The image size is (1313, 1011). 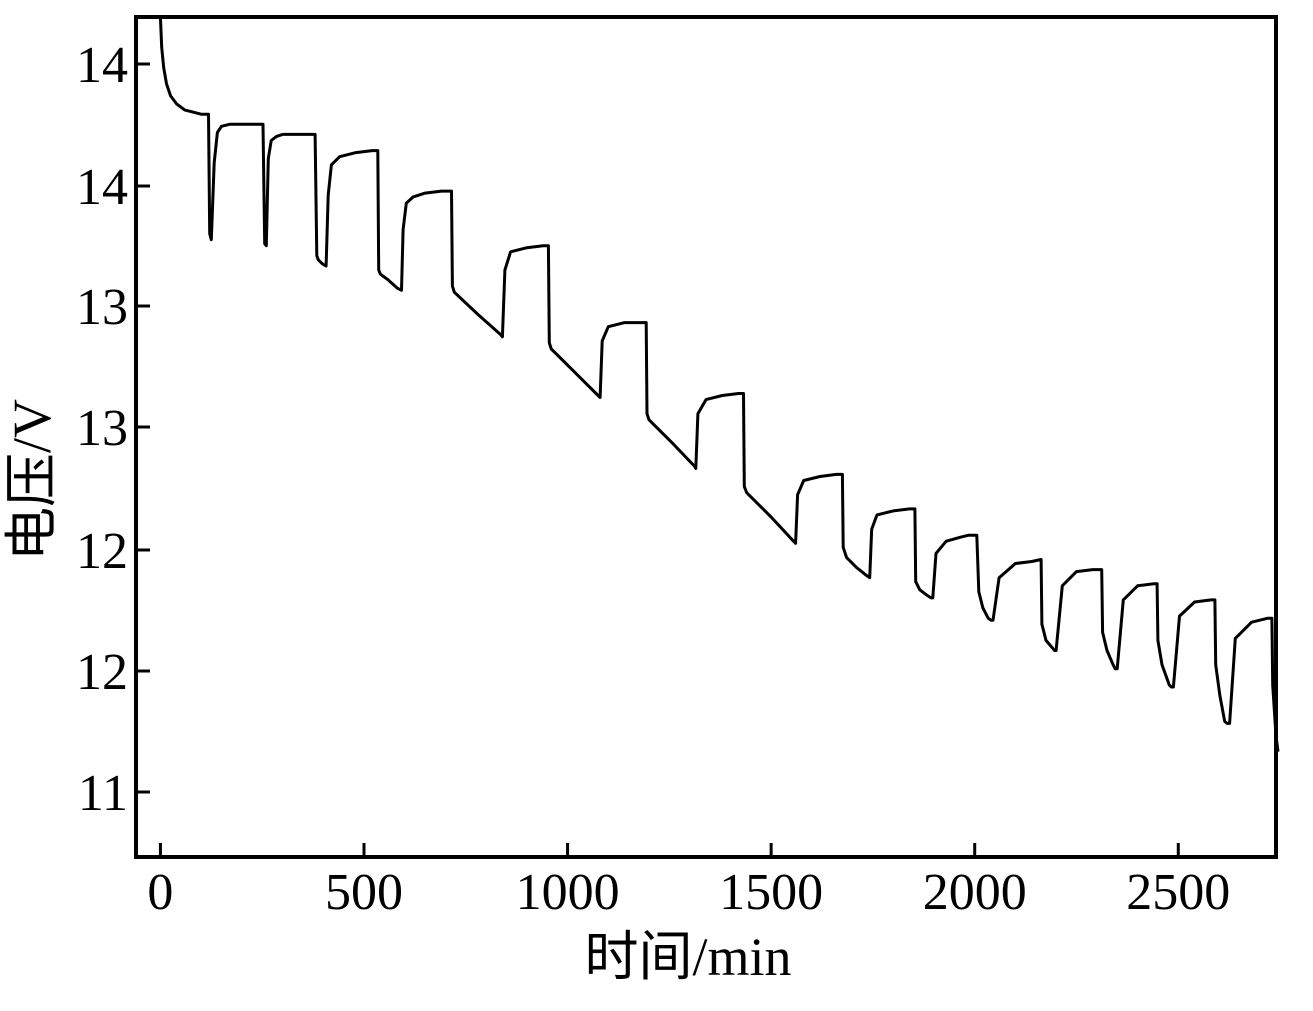 I want to click on x-tick-label: 1000, so click(x=568, y=892).